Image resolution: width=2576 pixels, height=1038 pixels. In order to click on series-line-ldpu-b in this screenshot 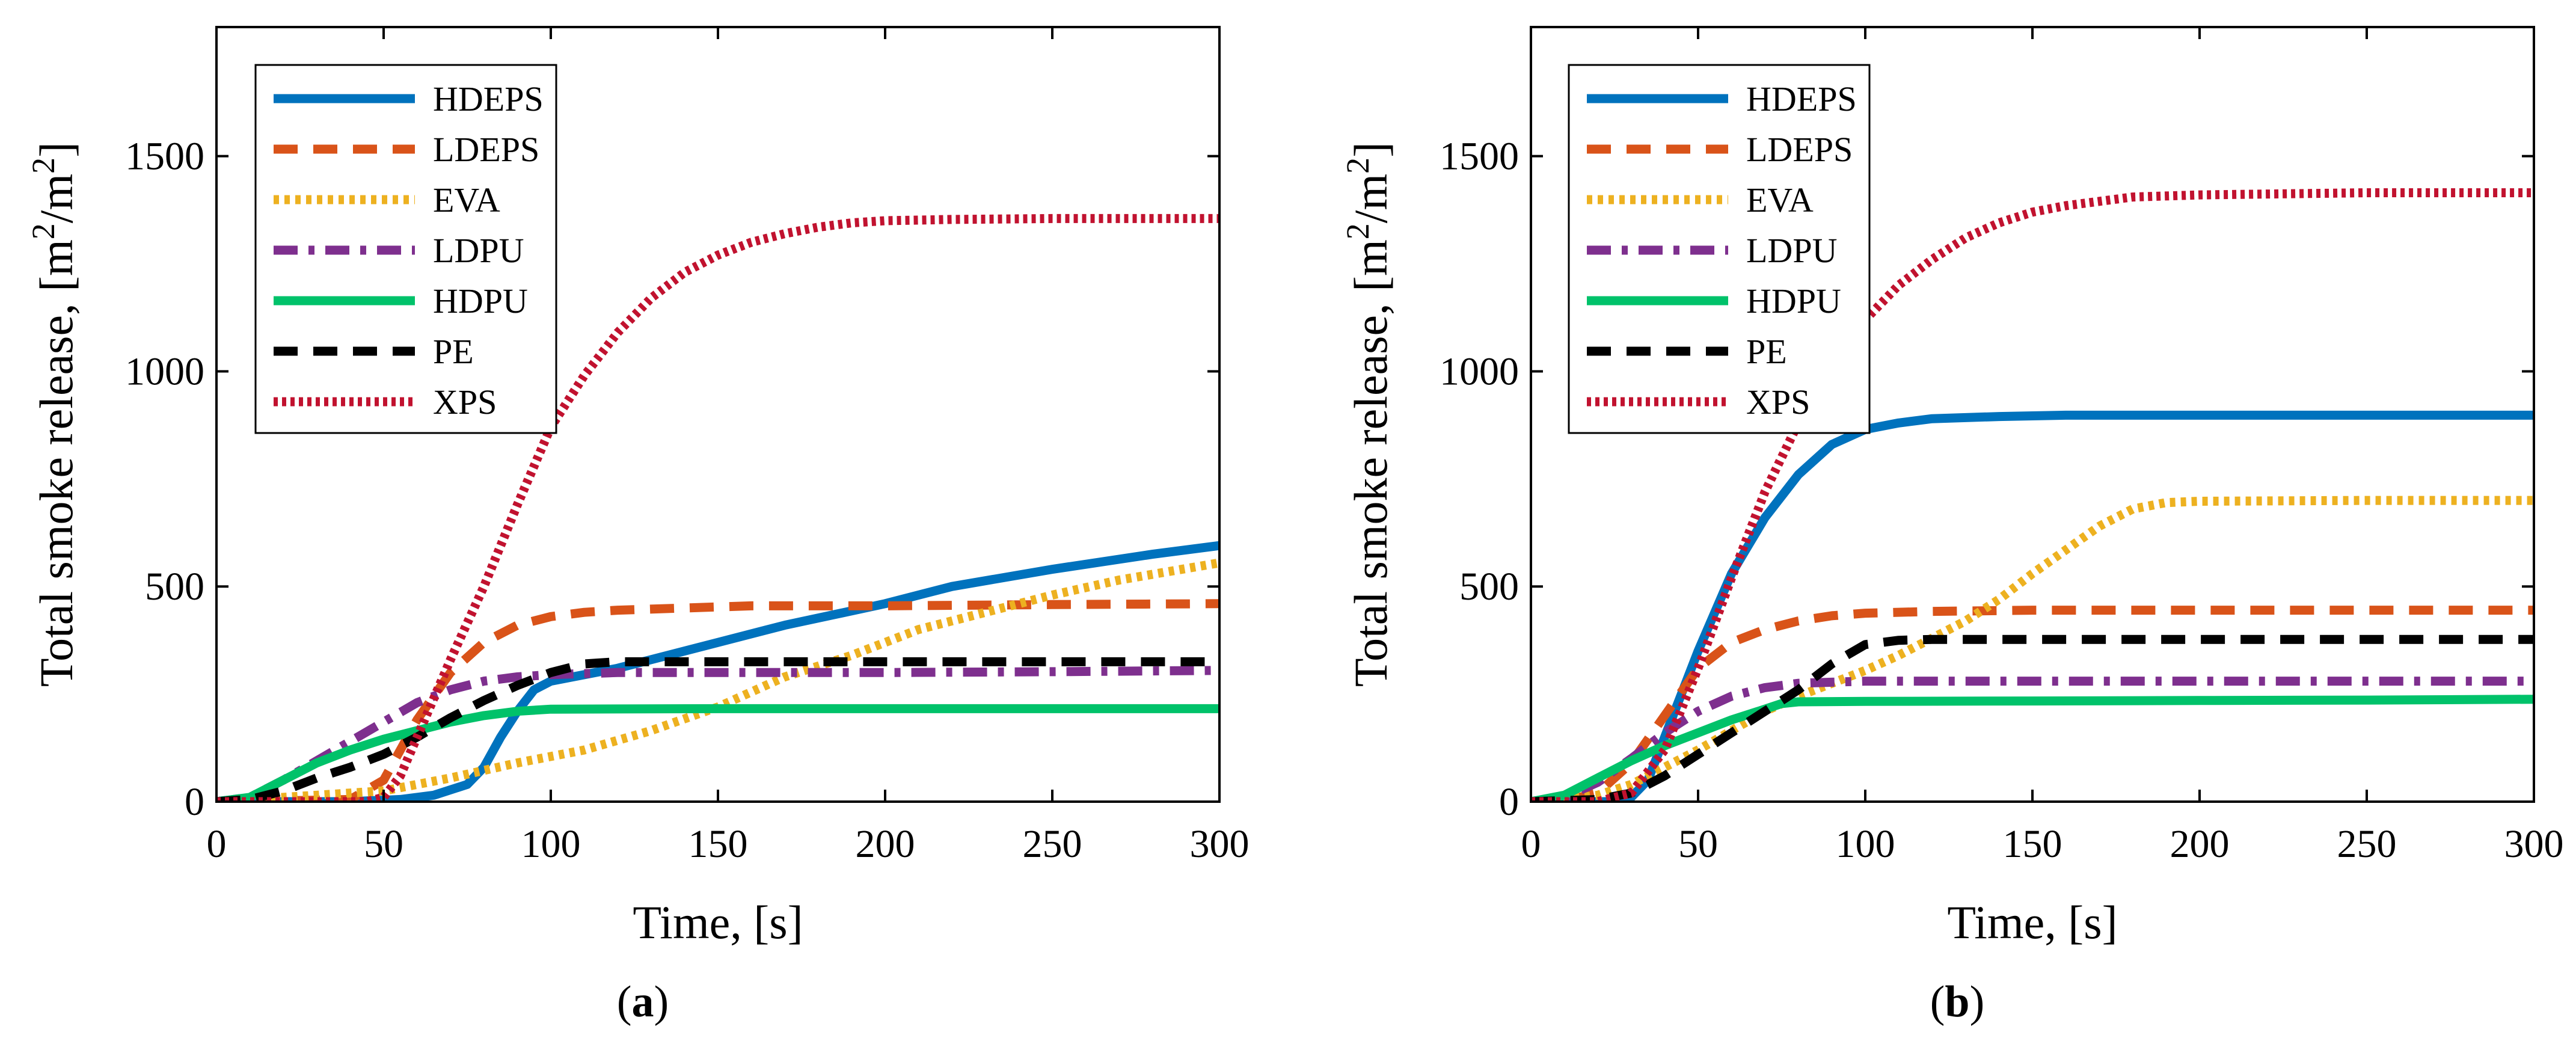, I will do `click(2032, 739)`.